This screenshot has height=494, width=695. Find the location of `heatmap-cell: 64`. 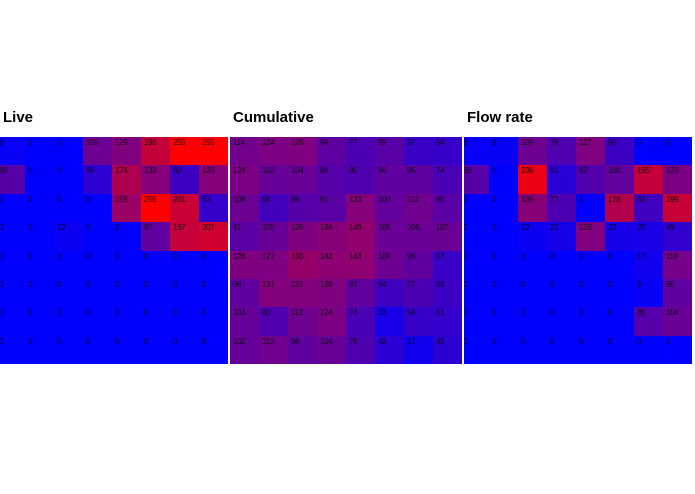

heatmap-cell: 64 is located at coordinates (389, 293).